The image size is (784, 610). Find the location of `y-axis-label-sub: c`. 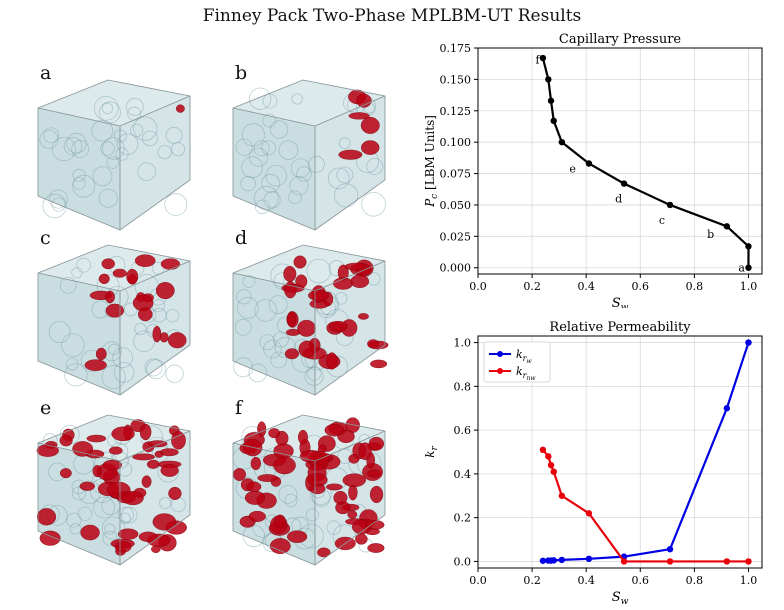

y-axis-label-sub: c is located at coordinates (435, 196).